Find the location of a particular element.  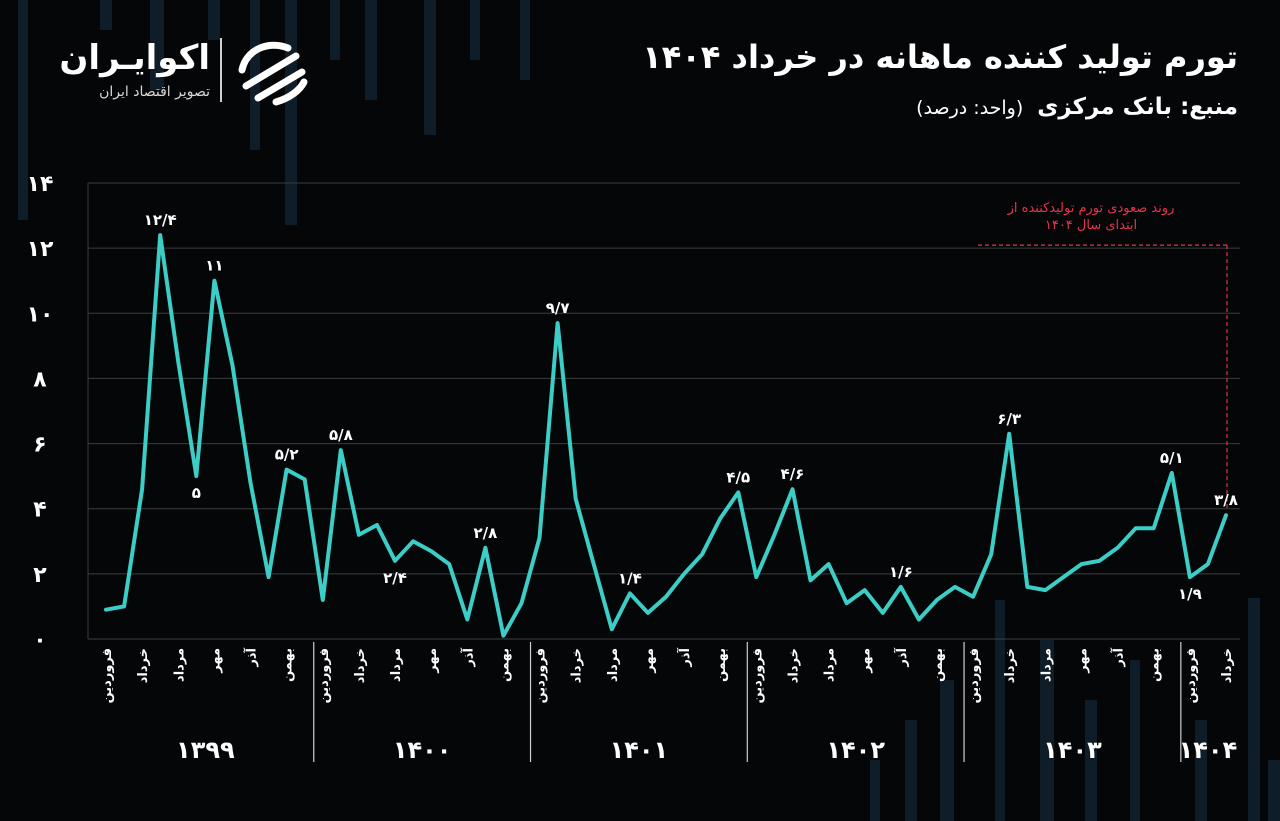

year-label: ۱۴۰۱ is located at coordinates (639, 750).